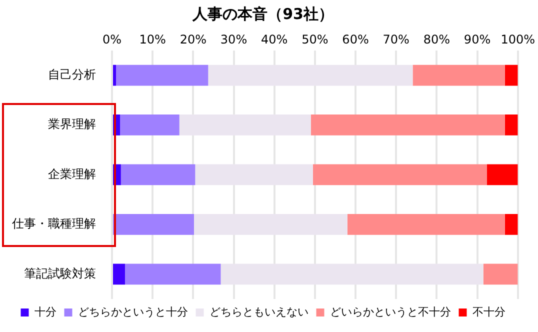 Image resolution: width=538 pixels, height=332 pixels. I want to click on legend-label: 不十分, so click(489, 311).